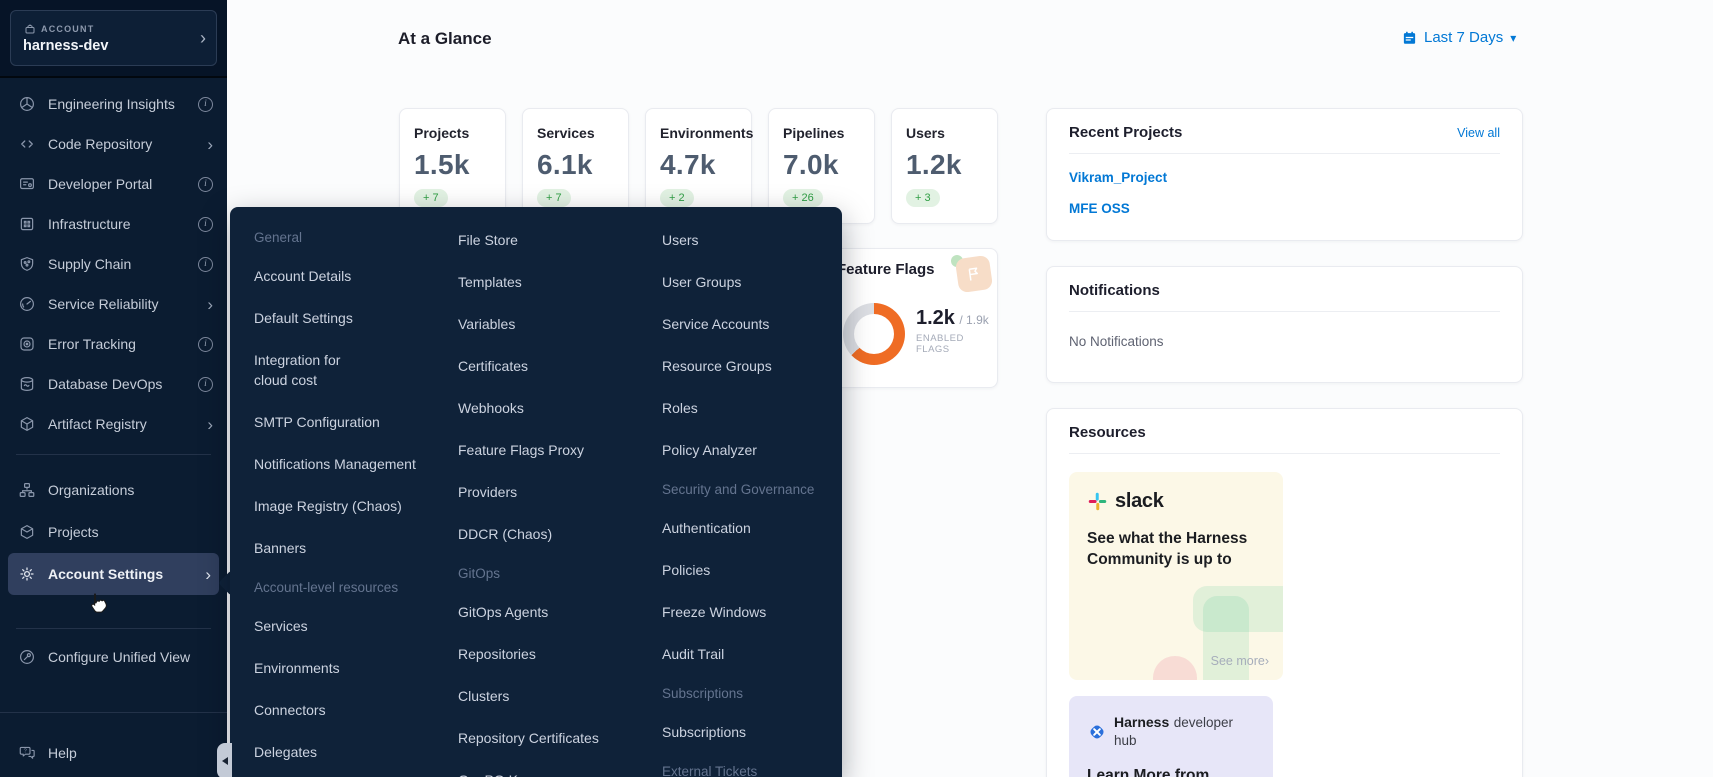 The image size is (1713, 777). What do you see at coordinates (297, 668) in the screenshot?
I see `menu-item-environments: Environments` at bounding box center [297, 668].